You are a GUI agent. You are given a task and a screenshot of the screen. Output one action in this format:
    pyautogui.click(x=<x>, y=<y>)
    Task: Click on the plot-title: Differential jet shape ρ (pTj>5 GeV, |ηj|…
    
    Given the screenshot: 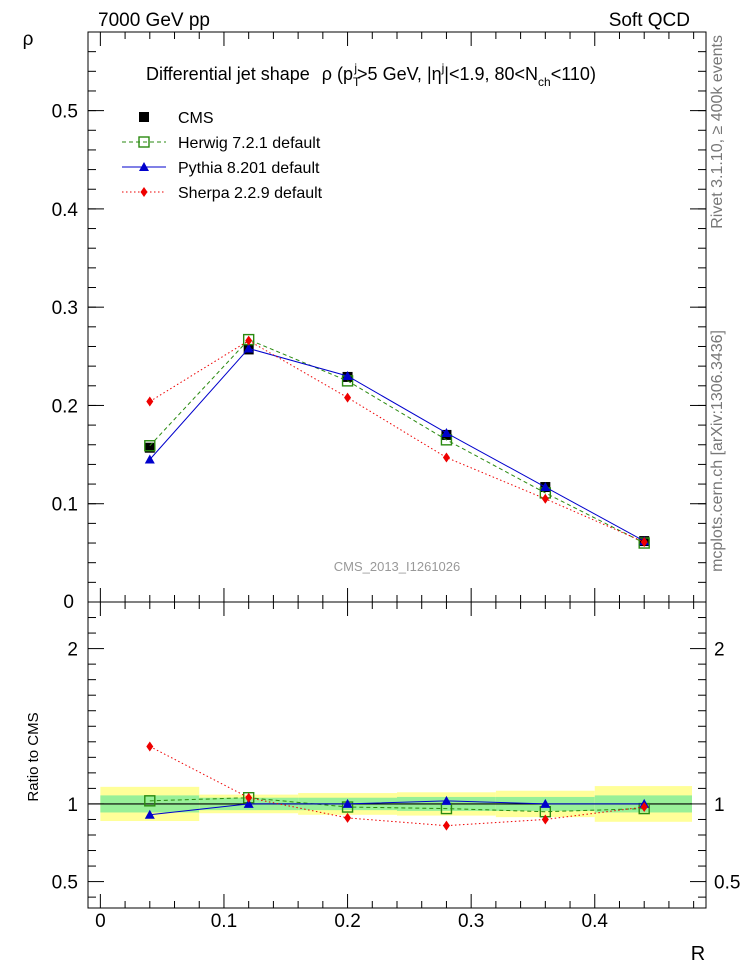 What is the action you would take?
    pyautogui.click(x=371, y=75)
    